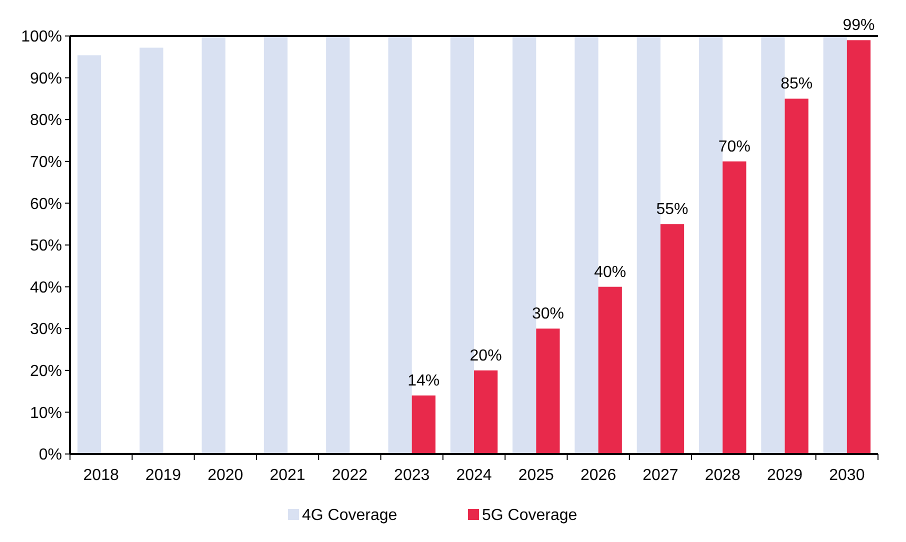 The height and width of the screenshot is (542, 906). Describe the element at coordinates (548, 314) in the screenshot. I see `data-label: 30%` at that location.